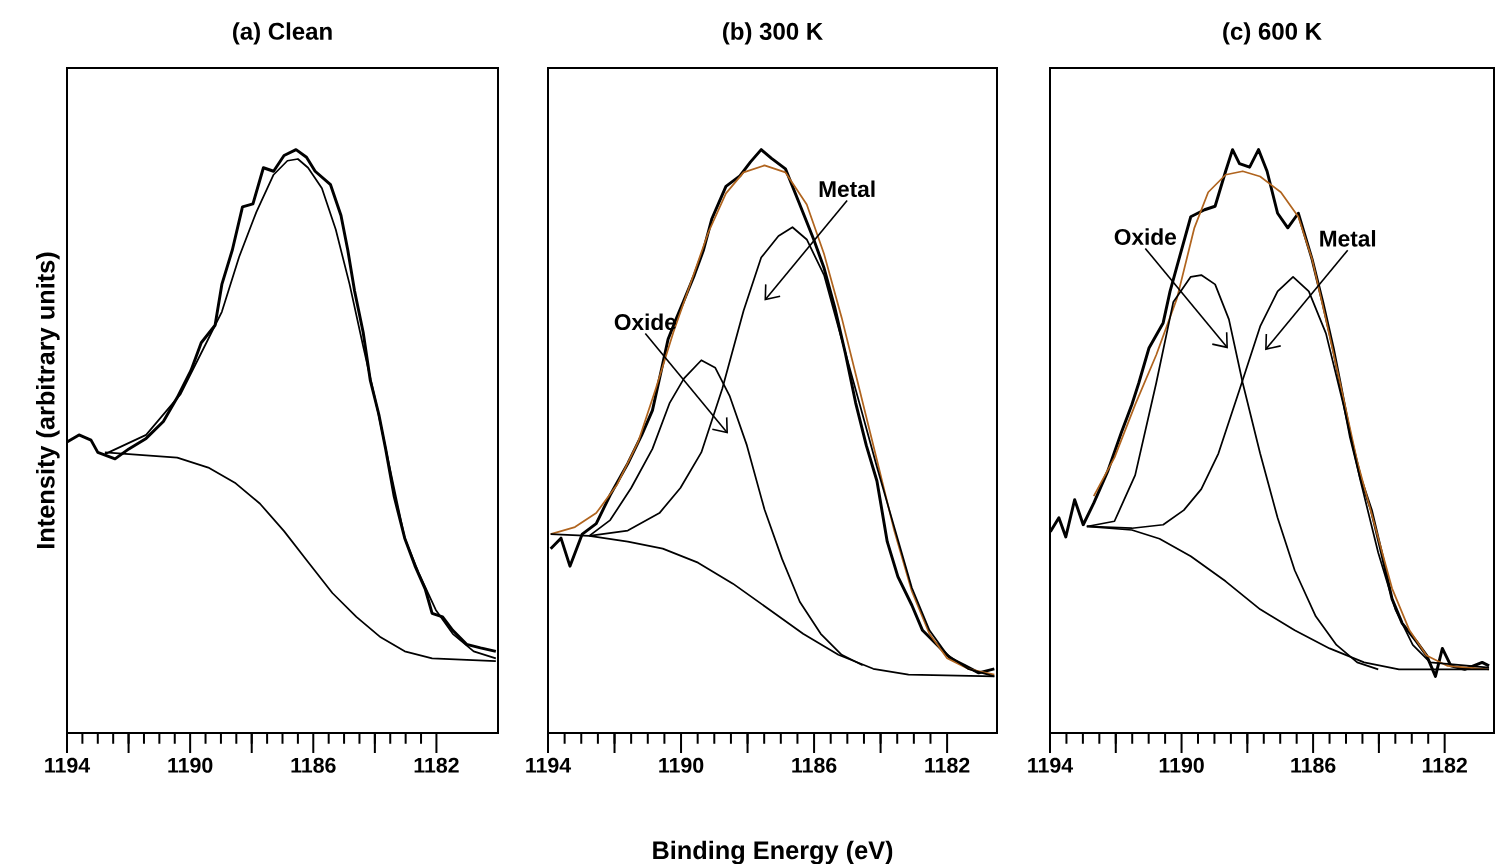  What do you see at coordinates (1272, 33) in the screenshot?
I see `chart-title: (c) 600 K` at bounding box center [1272, 33].